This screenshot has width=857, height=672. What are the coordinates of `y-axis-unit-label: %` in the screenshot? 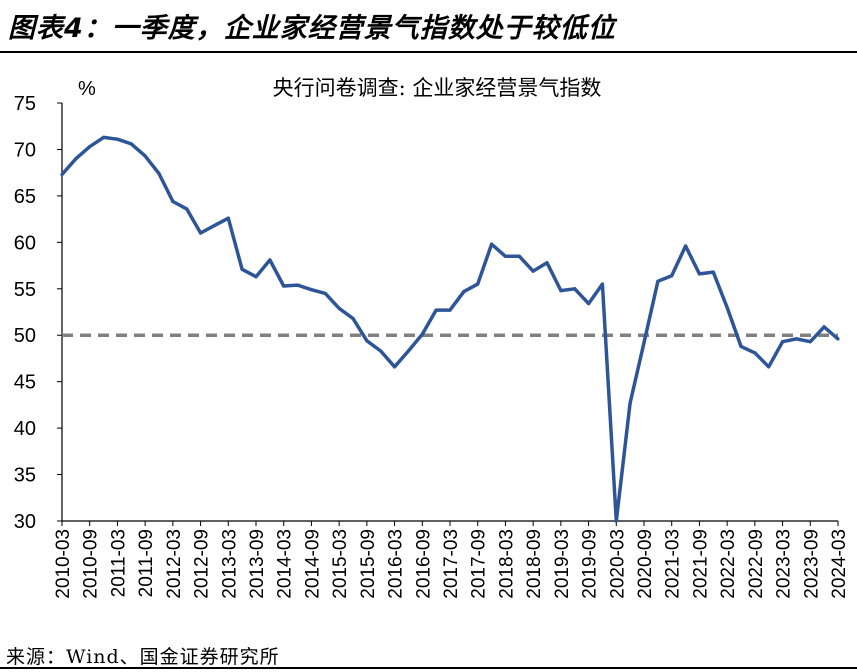 It's located at (87, 89).